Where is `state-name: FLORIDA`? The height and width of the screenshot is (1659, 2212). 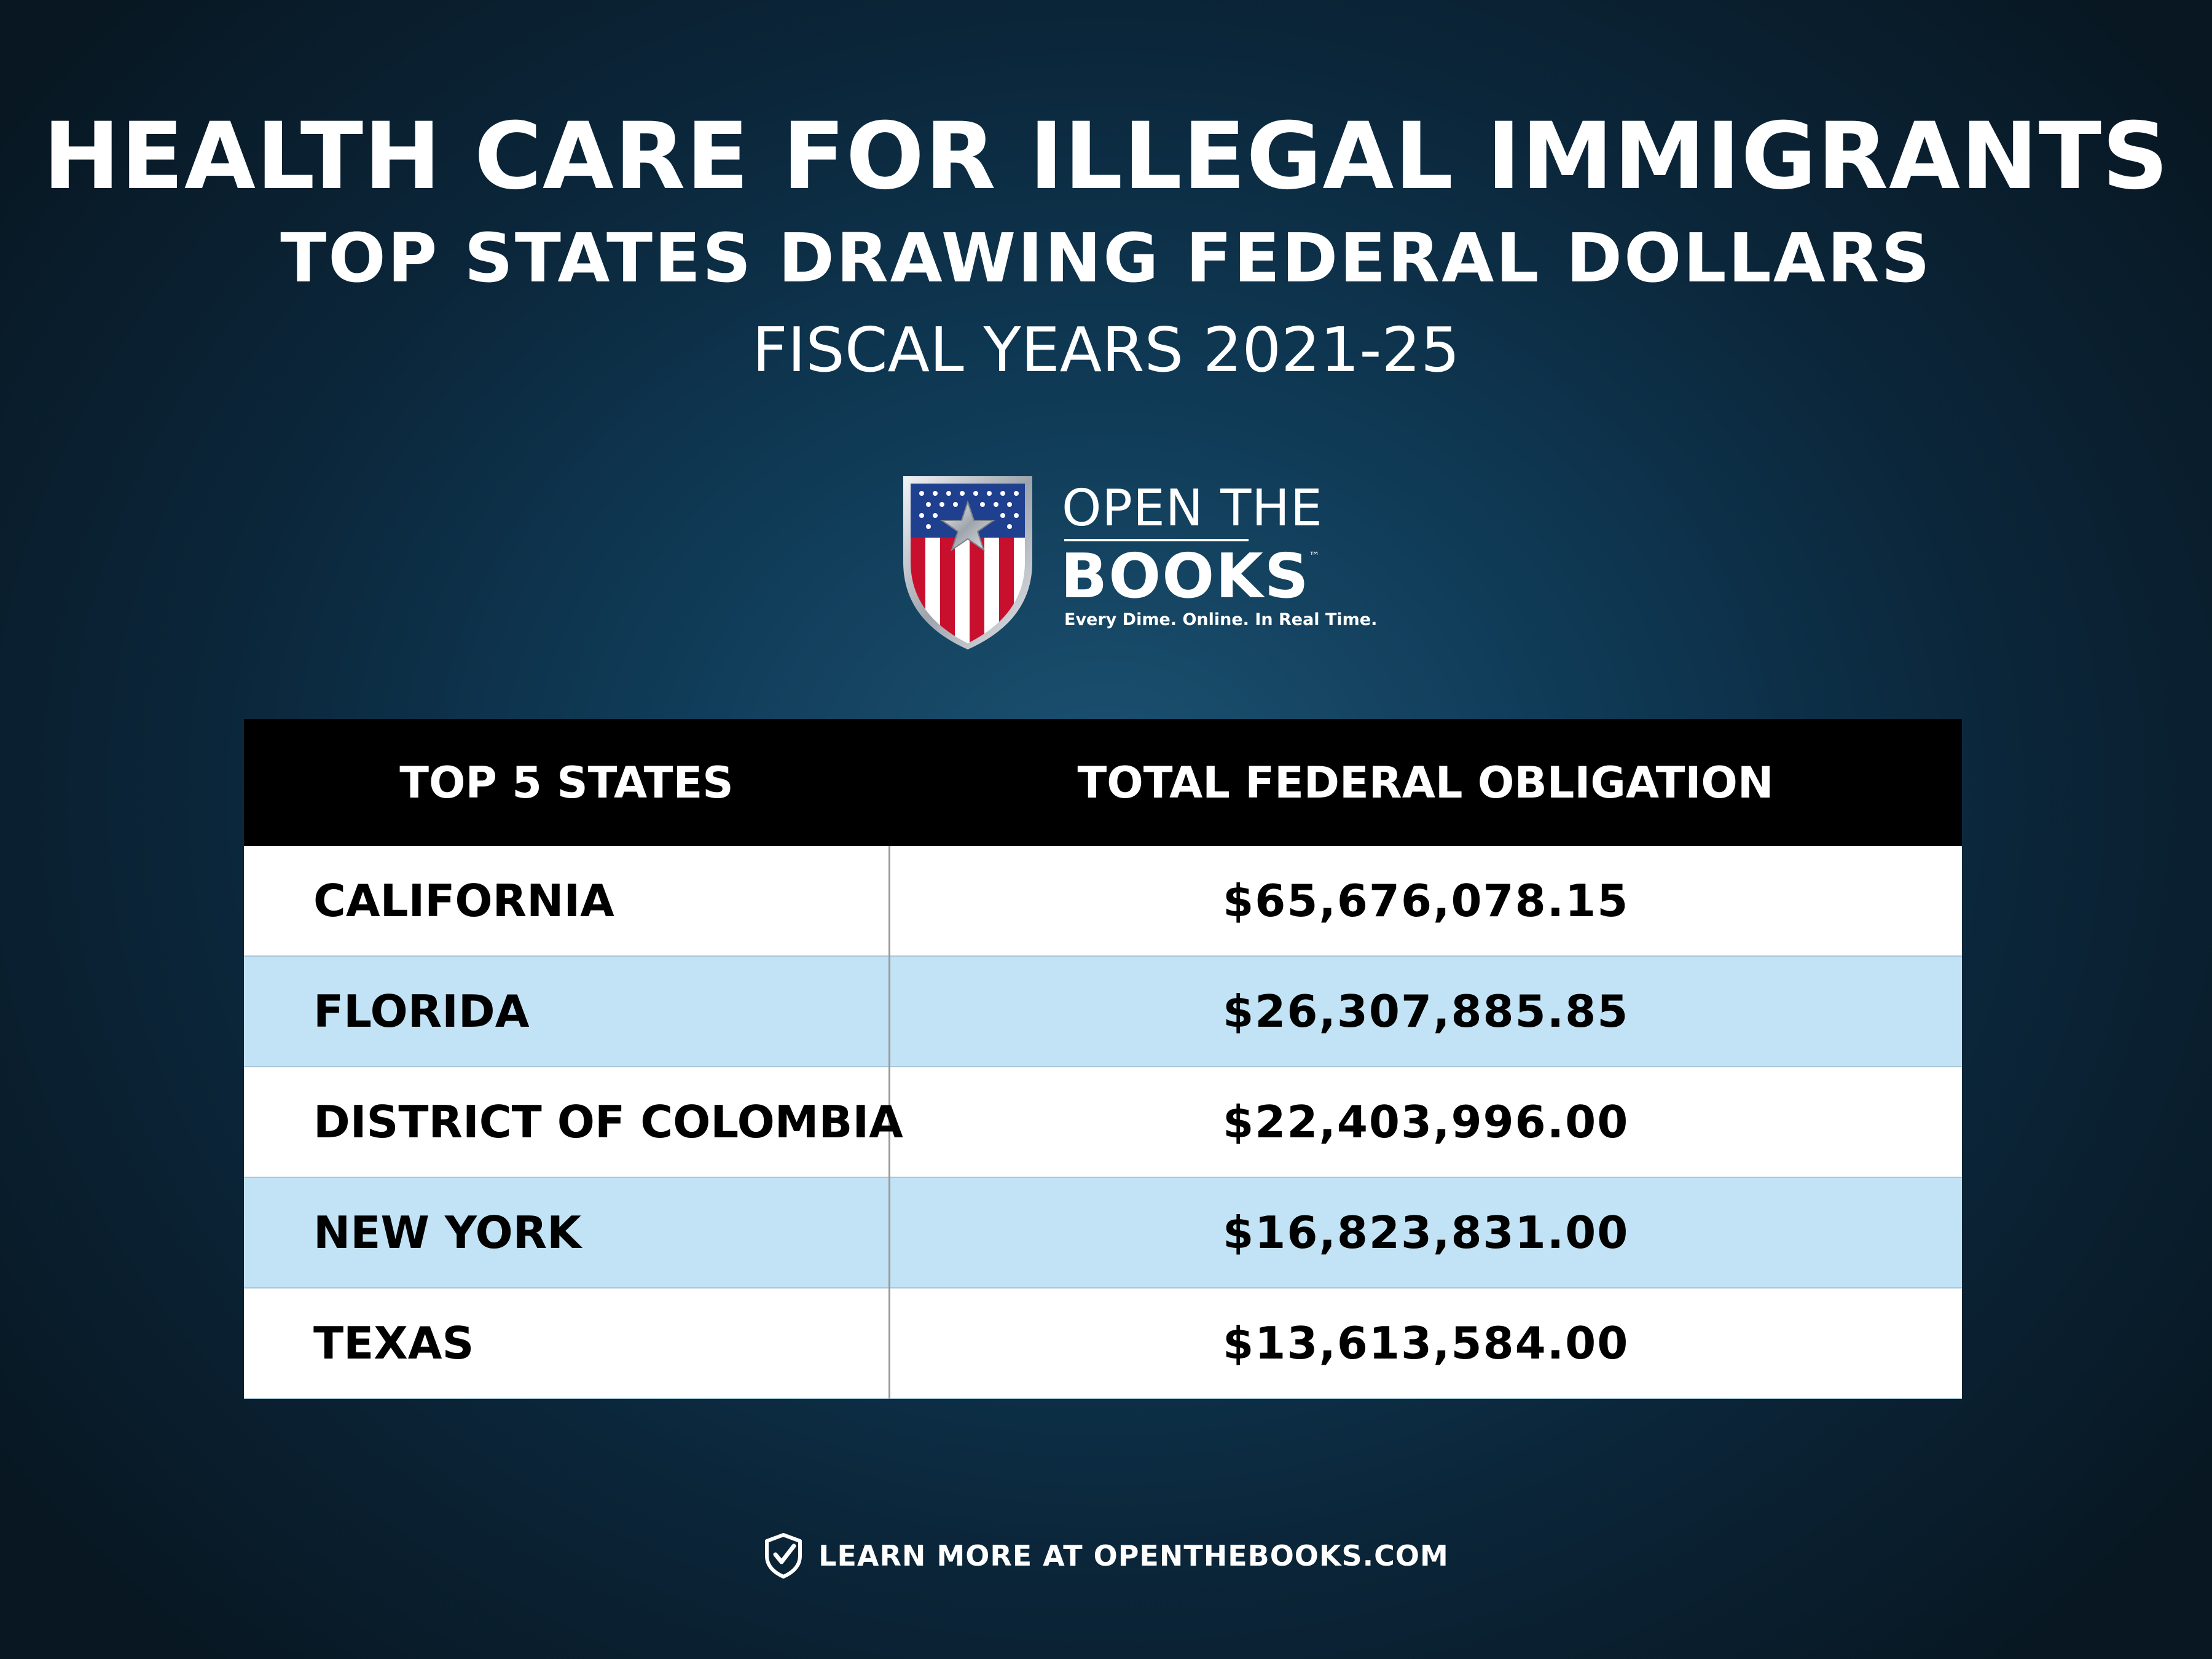
state-name: FLORIDA is located at coordinates (567, 1011).